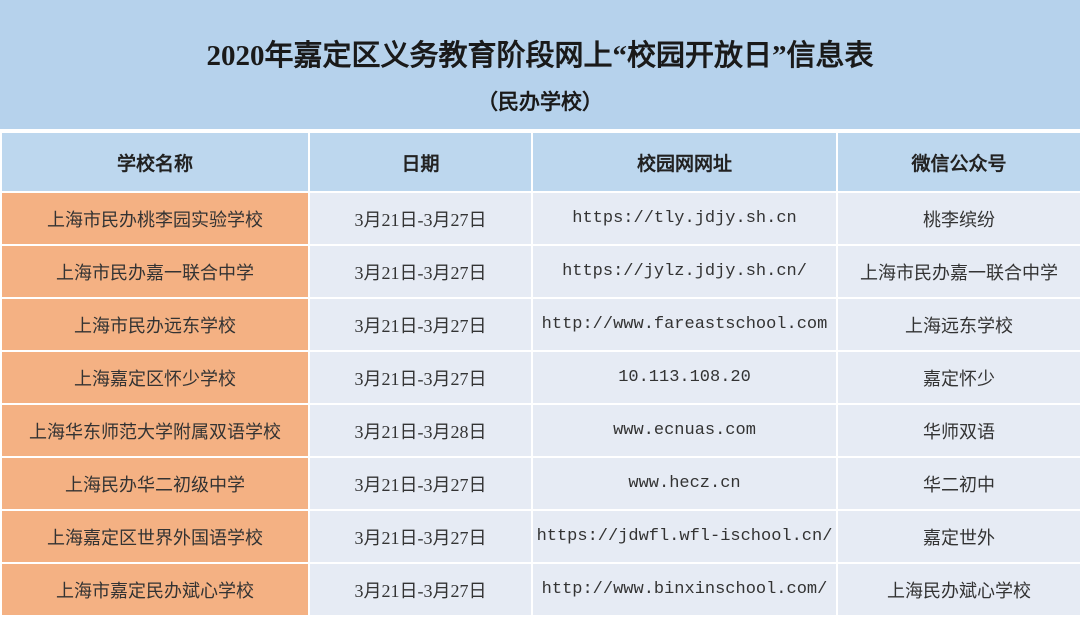 The height and width of the screenshot is (619, 1080). I want to click on wechat-cell: 华二初中, so click(958, 483).